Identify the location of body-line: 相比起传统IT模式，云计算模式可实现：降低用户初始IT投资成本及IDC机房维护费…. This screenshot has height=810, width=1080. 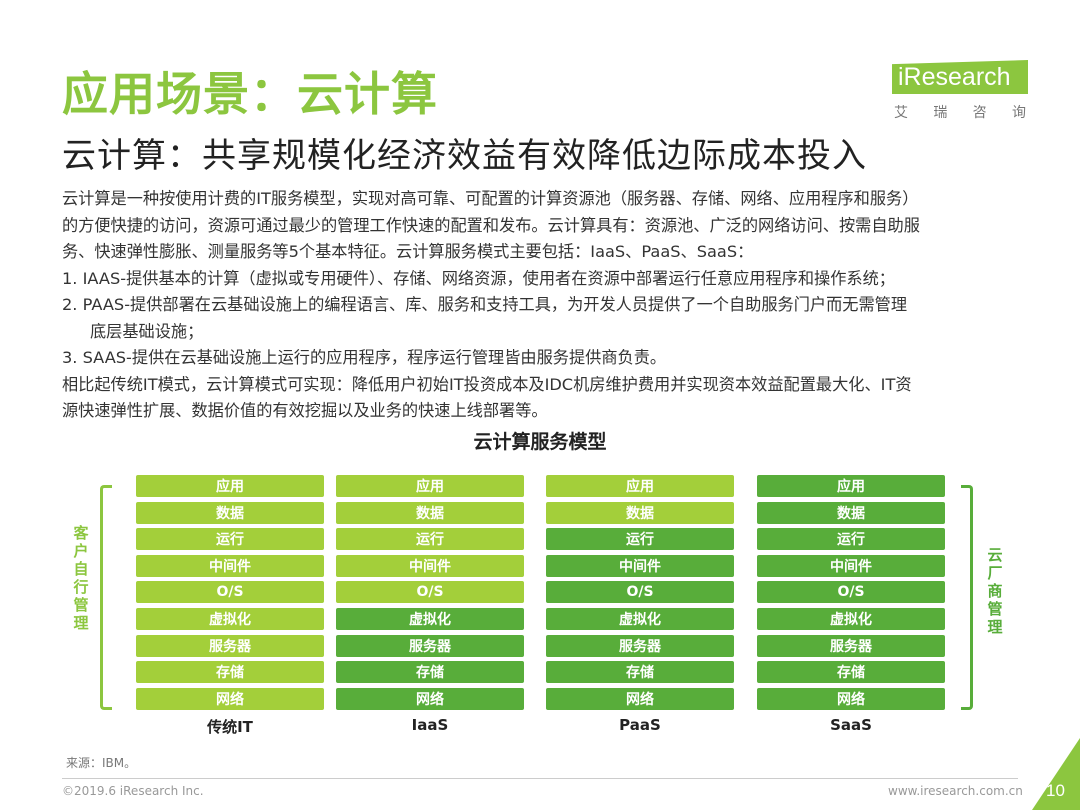
(487, 384).